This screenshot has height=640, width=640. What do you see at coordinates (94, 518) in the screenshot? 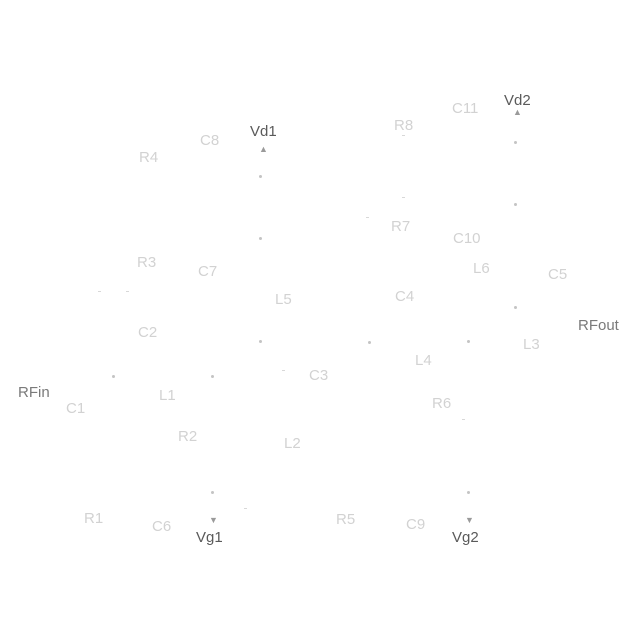
I see `component-label-r1: R1` at bounding box center [94, 518].